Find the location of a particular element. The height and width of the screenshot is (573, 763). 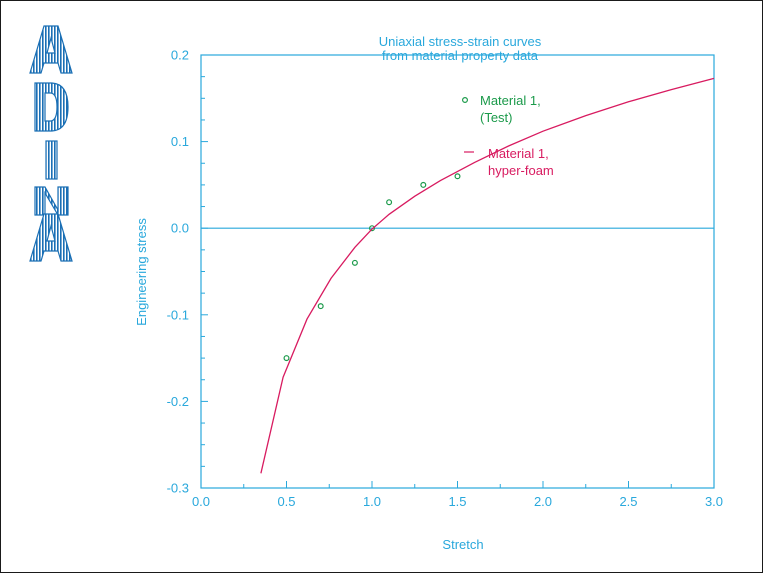

legend-item-hyper-foam: Material 1, hyper-foam is located at coordinates (509, 162).